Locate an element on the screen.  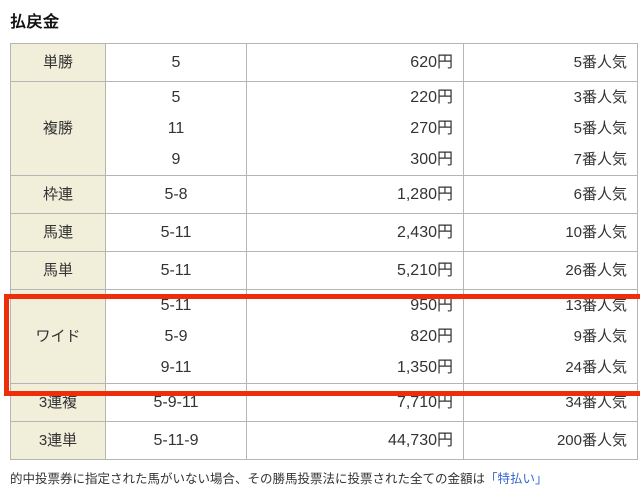
popularity-cell: 6番人気 is located at coordinates (550, 194).